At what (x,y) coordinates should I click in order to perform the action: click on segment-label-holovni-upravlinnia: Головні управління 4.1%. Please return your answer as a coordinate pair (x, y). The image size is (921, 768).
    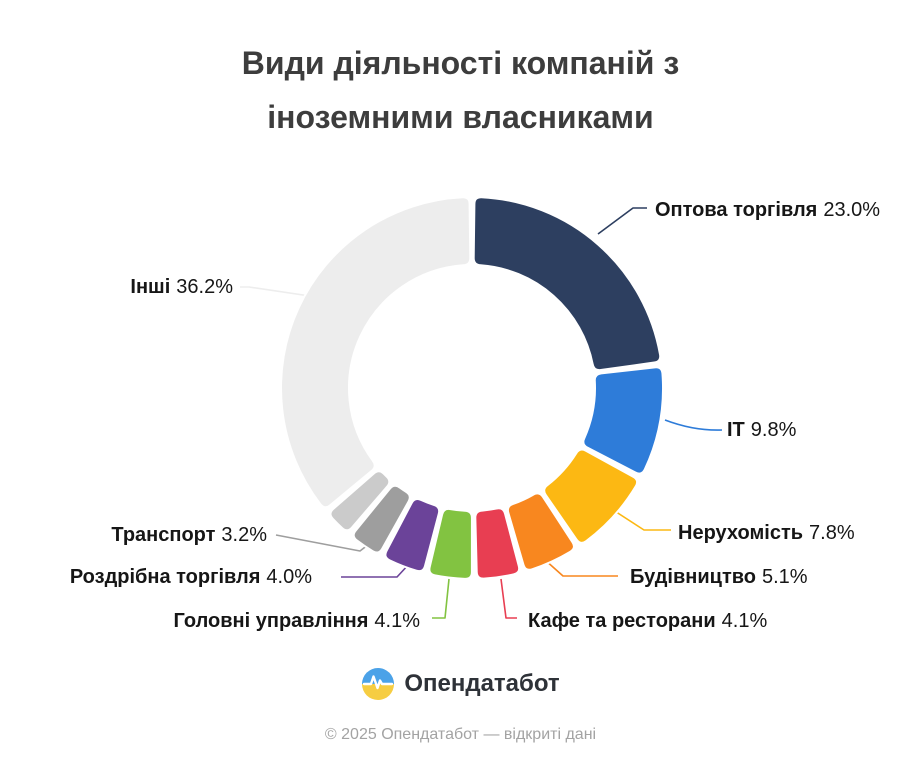
    Looking at the image, I should click on (297, 621).